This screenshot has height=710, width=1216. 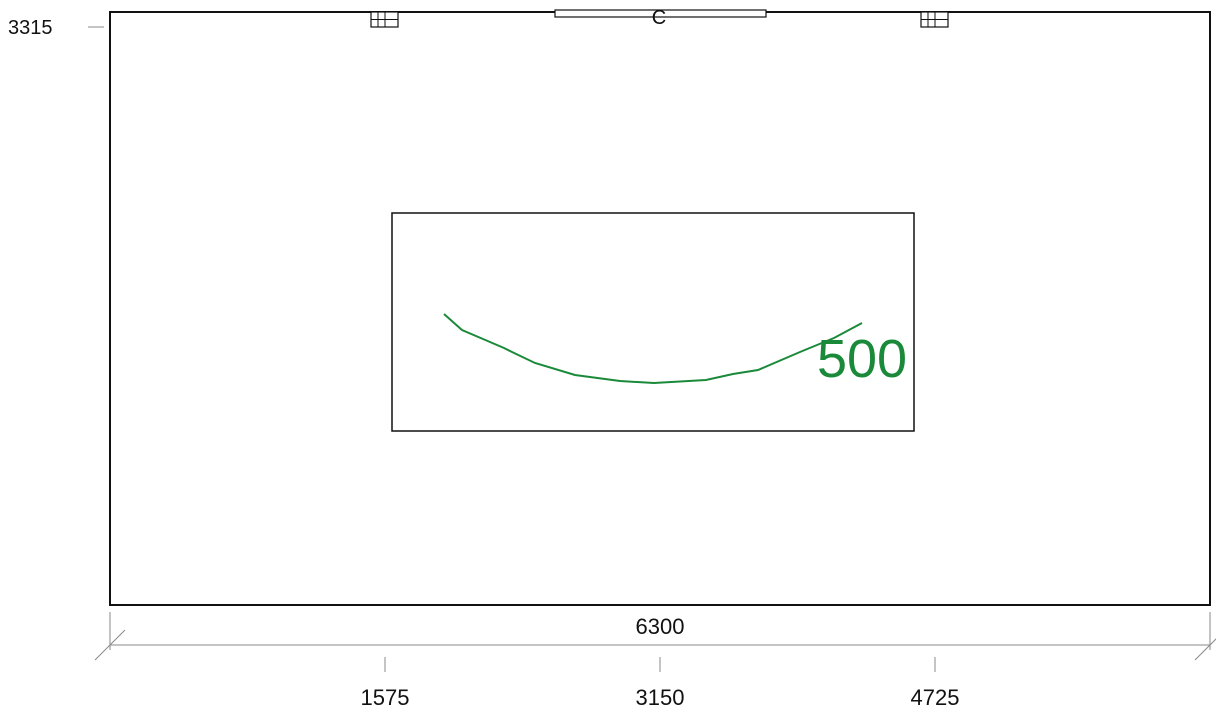 What do you see at coordinates (659, 18) in the screenshot?
I see `door-opening-label: C` at bounding box center [659, 18].